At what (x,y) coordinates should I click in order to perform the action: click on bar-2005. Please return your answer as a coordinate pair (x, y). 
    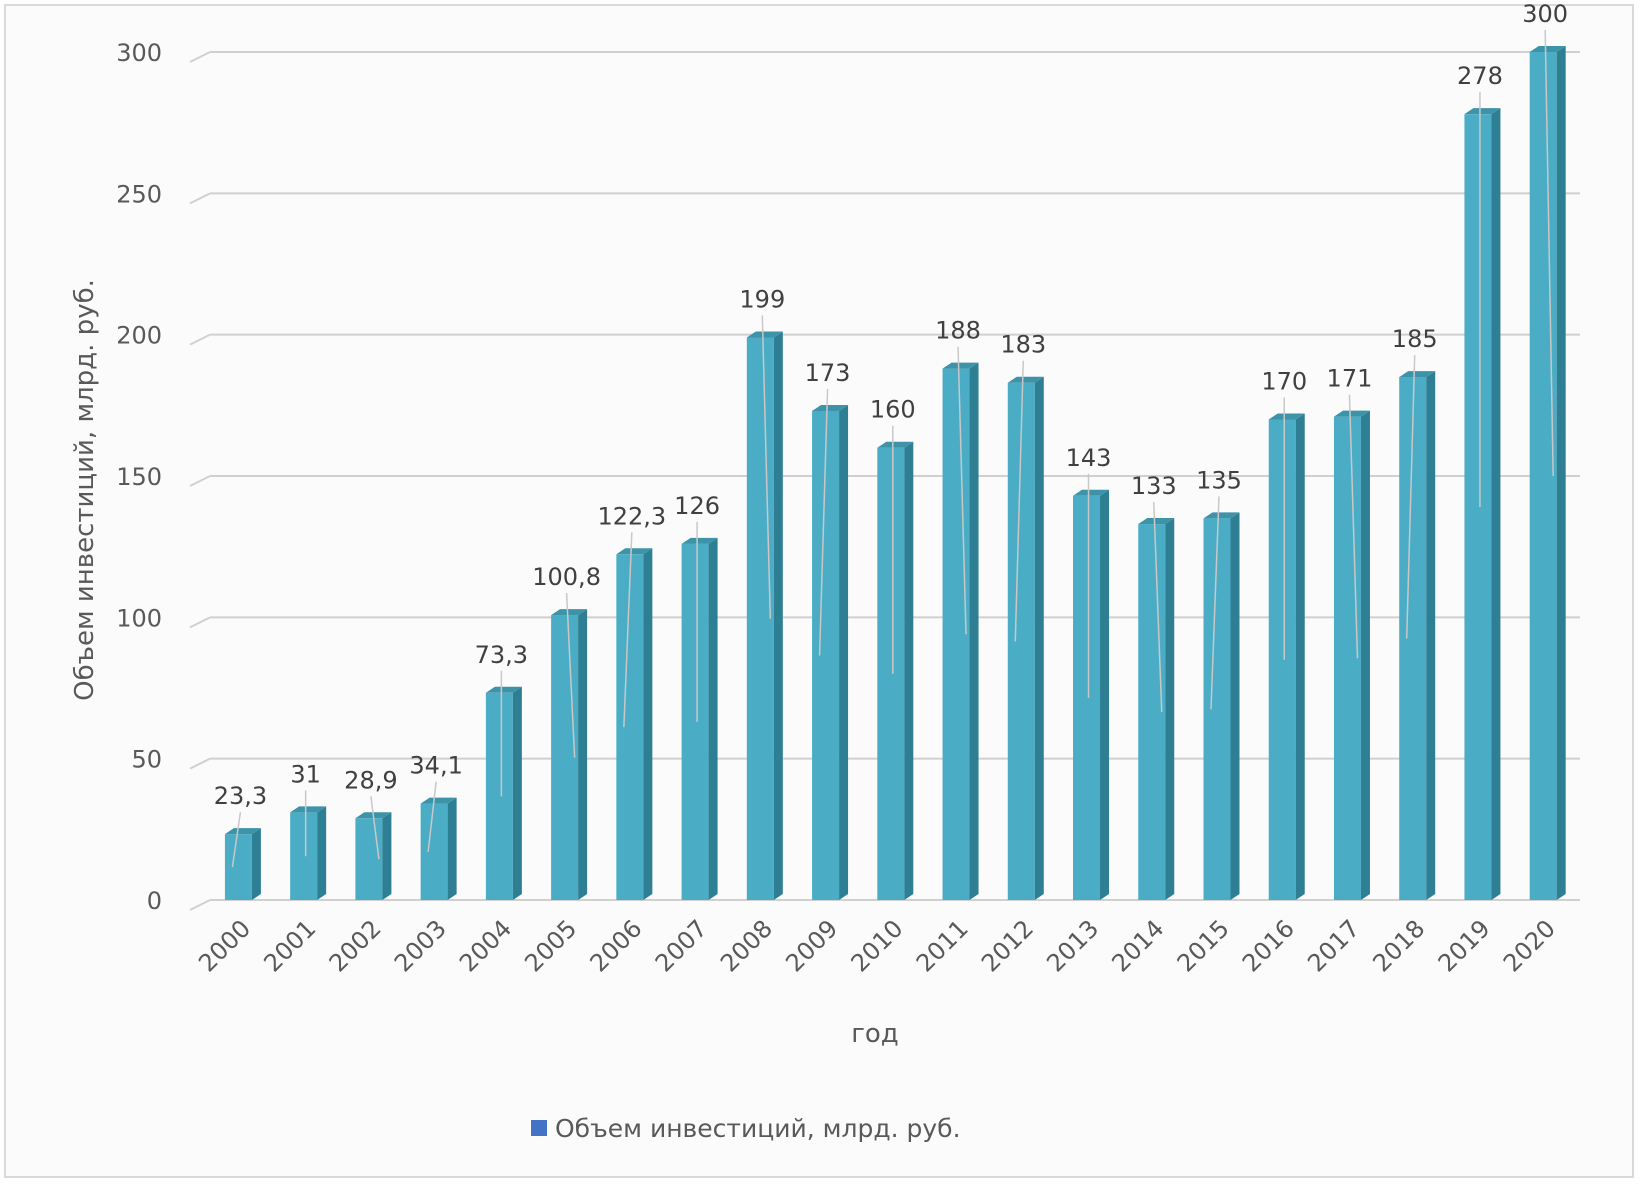
    Looking at the image, I should click on (569, 754).